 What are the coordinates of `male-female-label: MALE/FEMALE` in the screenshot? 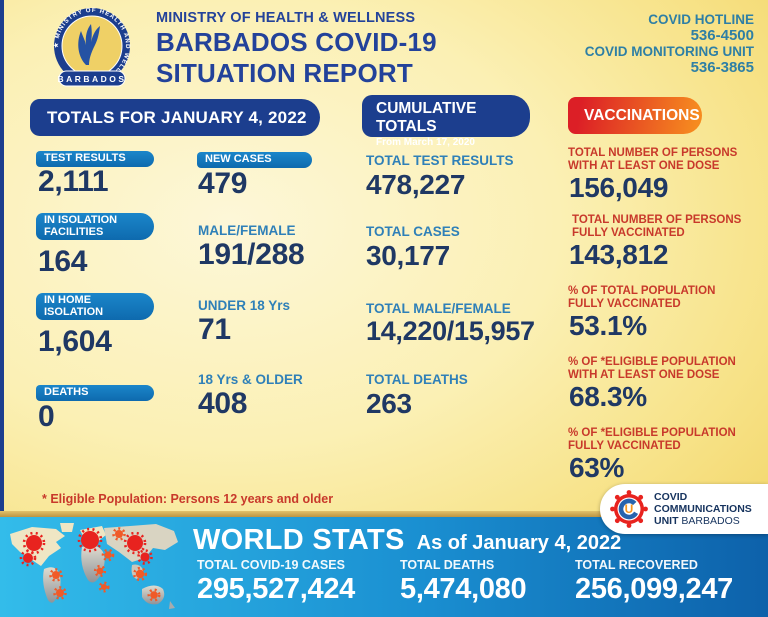 It's located at (247, 230).